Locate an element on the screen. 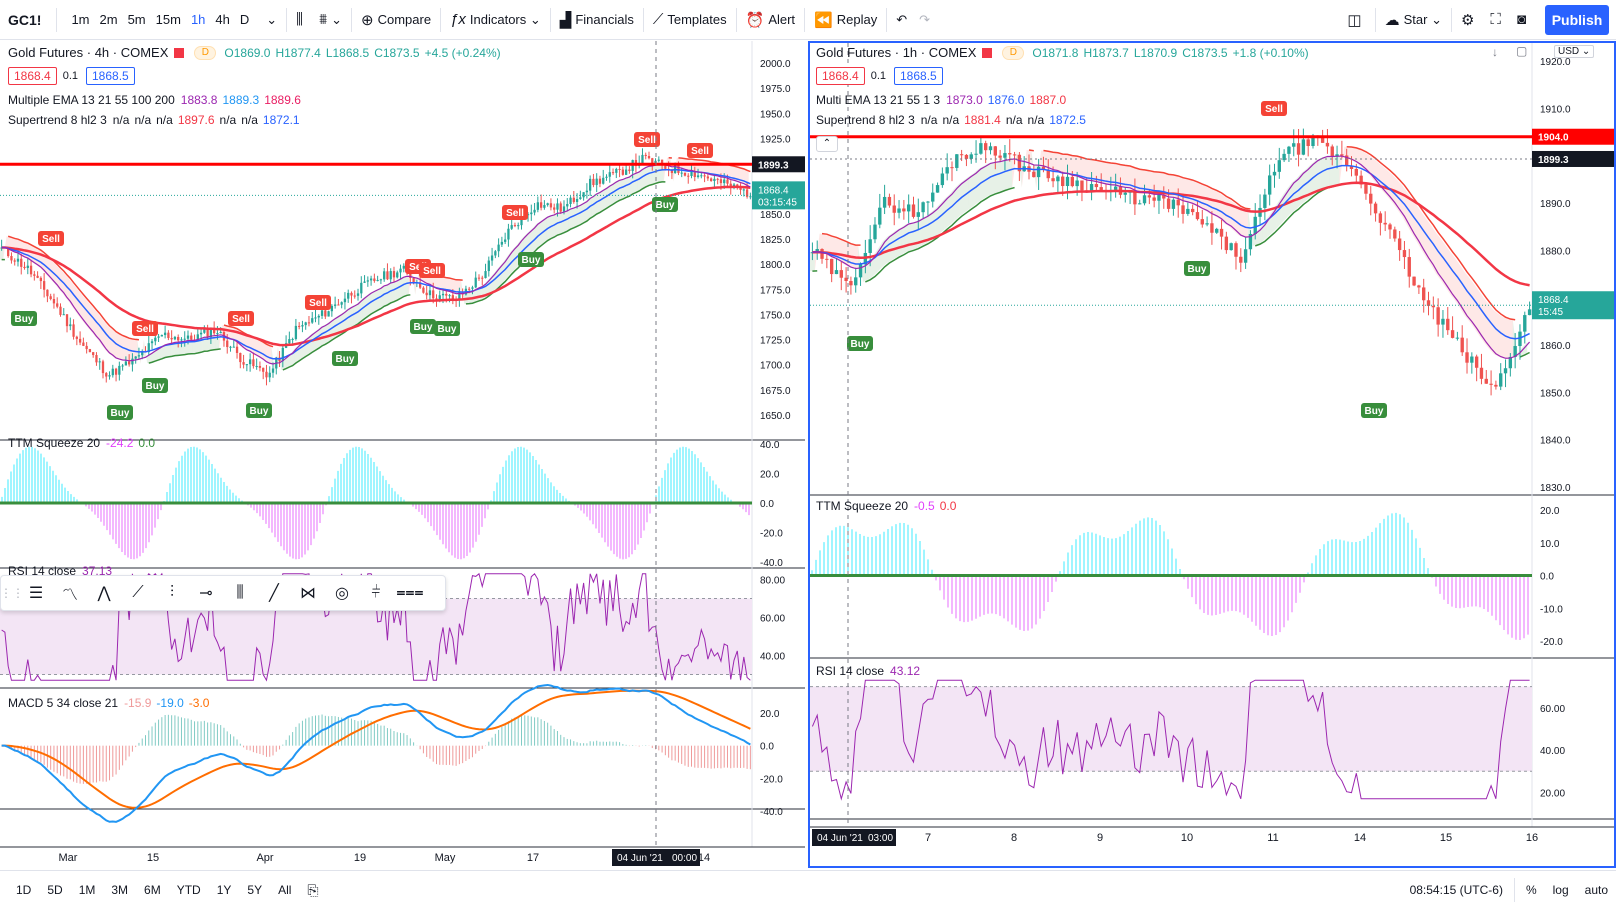 This screenshot has width=1616, height=909. left-ttm-legend: TTM Squeeze 20 -24.2 0.0 is located at coordinates (84, 443).